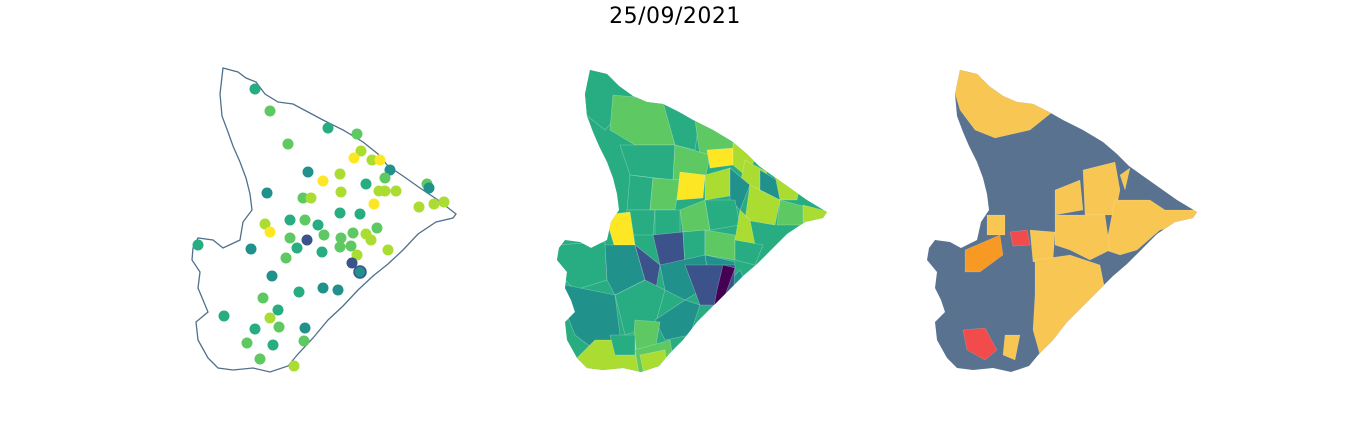 The width and height of the screenshot is (1350, 444). I want to click on category-regions, so click(1062, 221).